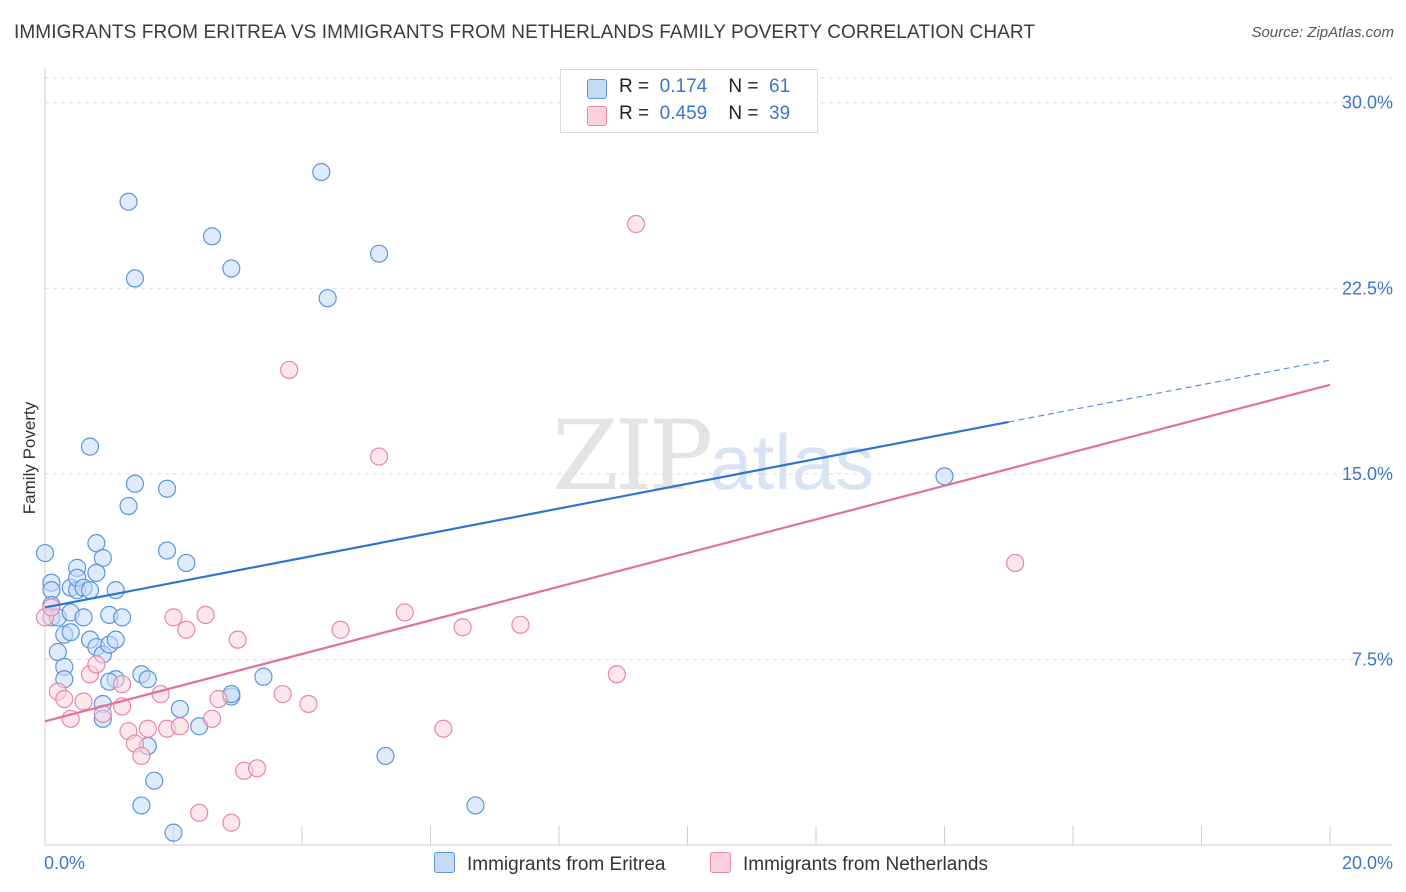  I want to click on eritrea-legend-label: Immigrants from Eritrea, so click(566, 864).